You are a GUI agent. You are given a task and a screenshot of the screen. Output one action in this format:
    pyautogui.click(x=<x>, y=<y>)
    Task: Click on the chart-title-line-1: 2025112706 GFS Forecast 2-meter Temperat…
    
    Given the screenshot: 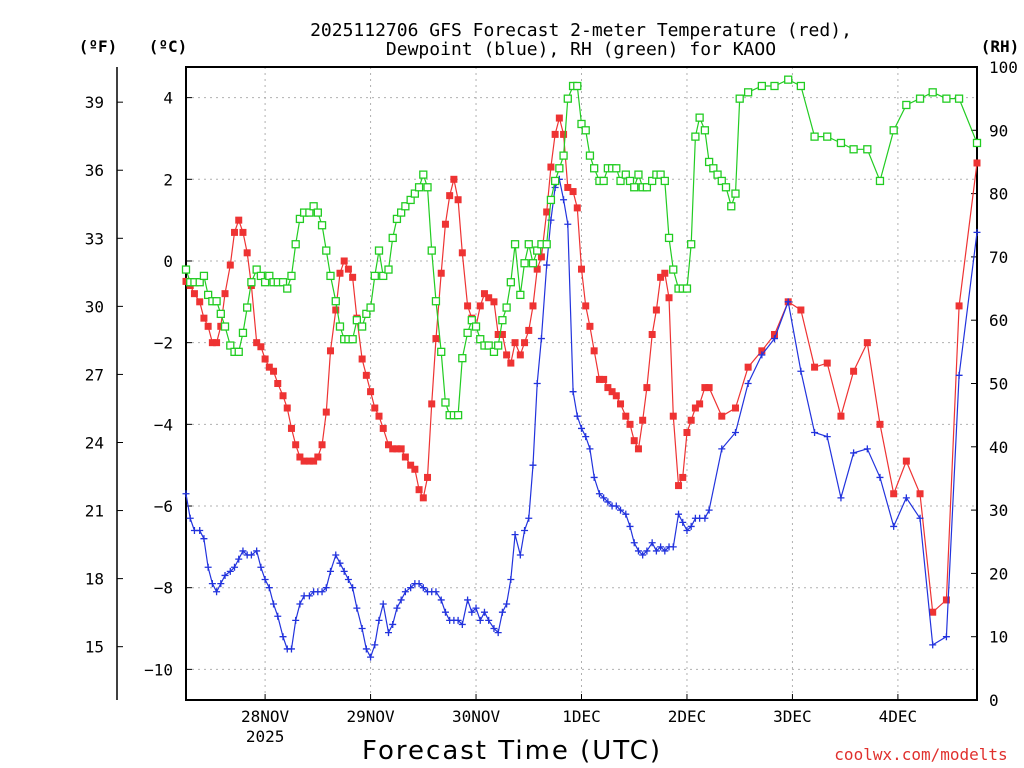 What is the action you would take?
    pyautogui.click(x=581, y=30)
    